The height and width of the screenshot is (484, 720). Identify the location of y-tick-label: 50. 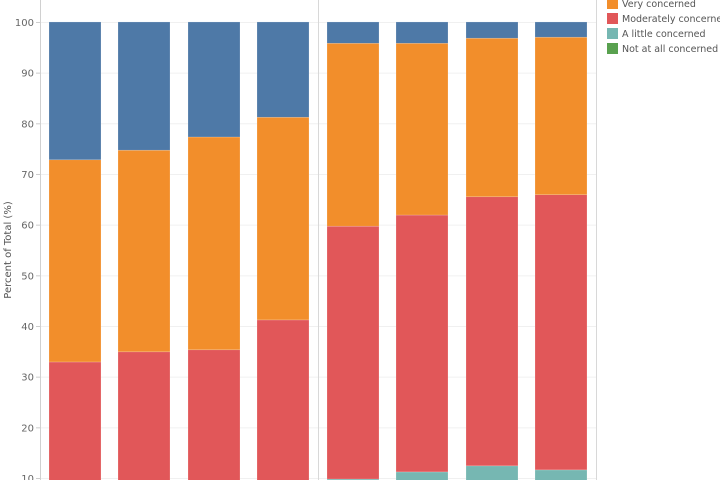
(27, 276).